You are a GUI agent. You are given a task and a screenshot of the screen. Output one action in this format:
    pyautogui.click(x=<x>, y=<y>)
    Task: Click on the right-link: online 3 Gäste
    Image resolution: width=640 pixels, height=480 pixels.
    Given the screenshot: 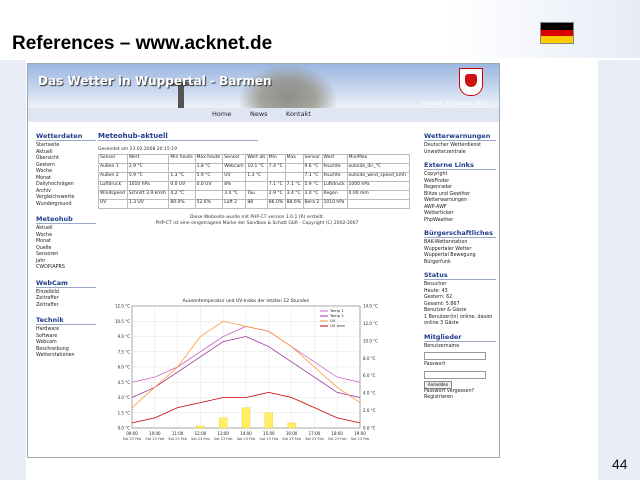 What is the action you would take?
    pyautogui.click(x=441, y=323)
    